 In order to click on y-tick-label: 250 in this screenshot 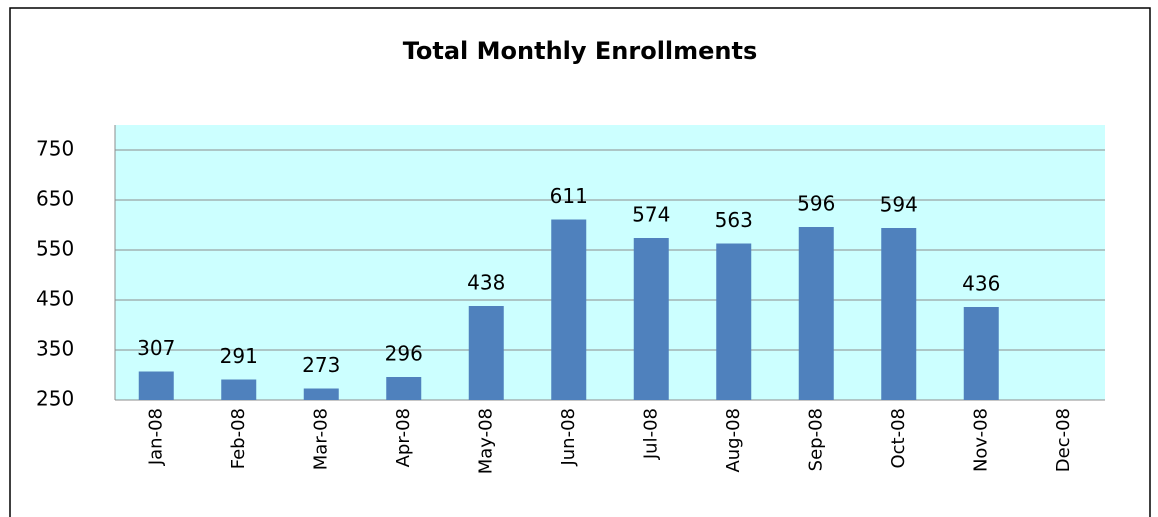, I will do `click(55, 399)`.